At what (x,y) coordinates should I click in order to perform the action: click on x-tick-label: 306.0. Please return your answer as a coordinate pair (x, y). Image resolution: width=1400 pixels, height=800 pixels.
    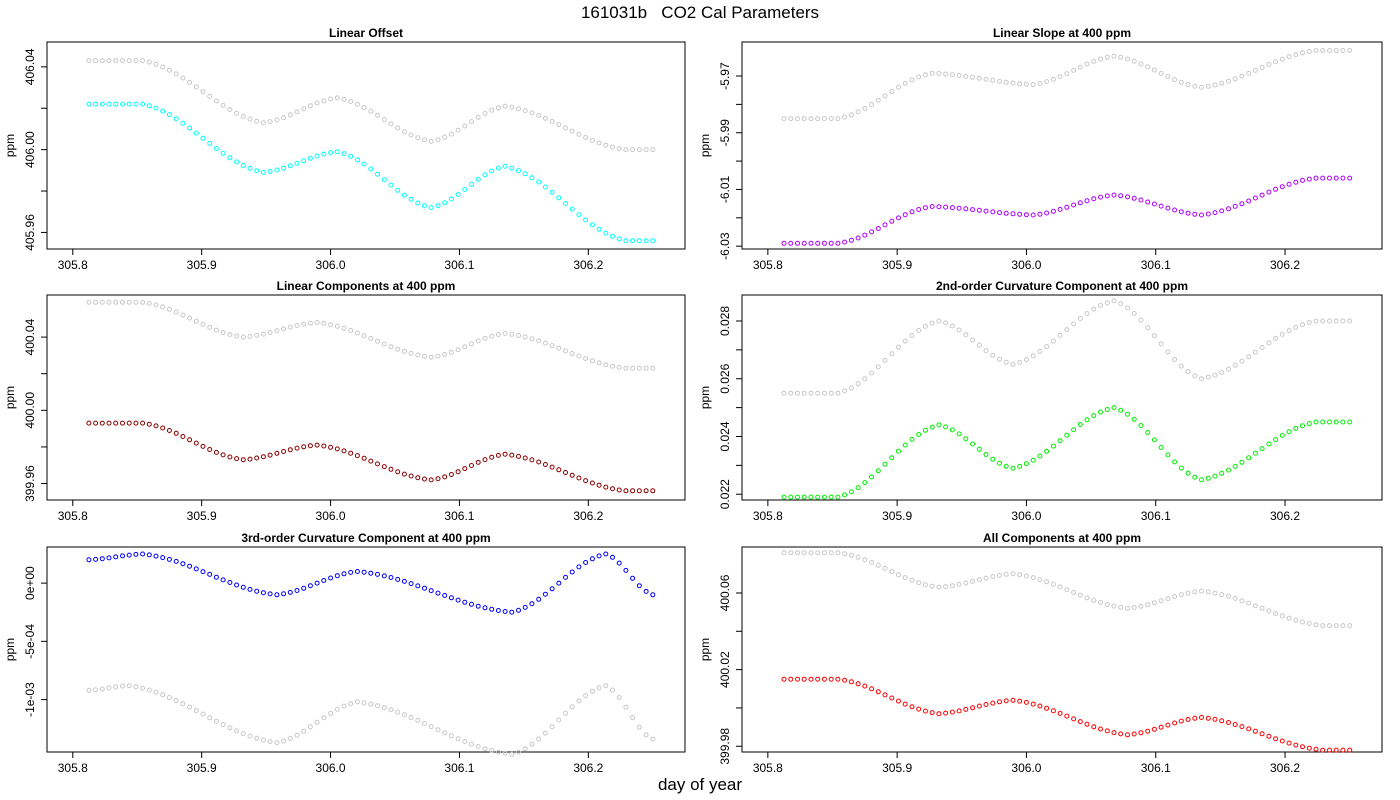
    Looking at the image, I should click on (331, 265).